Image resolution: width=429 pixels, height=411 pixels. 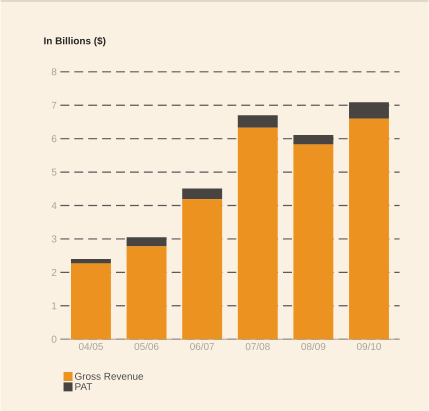 I want to click on y-tick-label: 5, so click(x=54, y=172).